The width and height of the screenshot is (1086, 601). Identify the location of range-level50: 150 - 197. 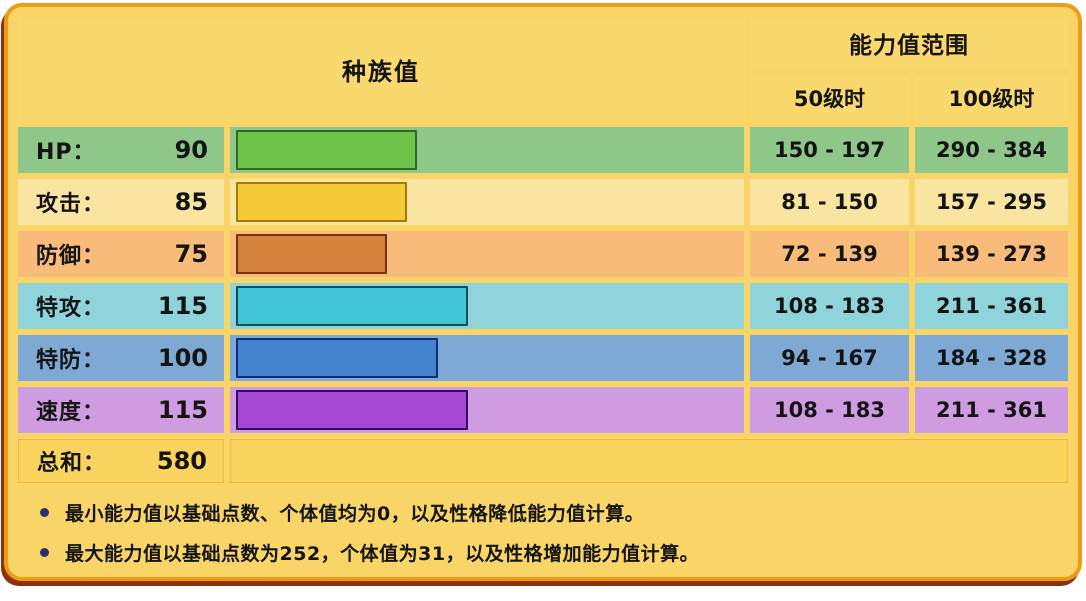
(829, 150).